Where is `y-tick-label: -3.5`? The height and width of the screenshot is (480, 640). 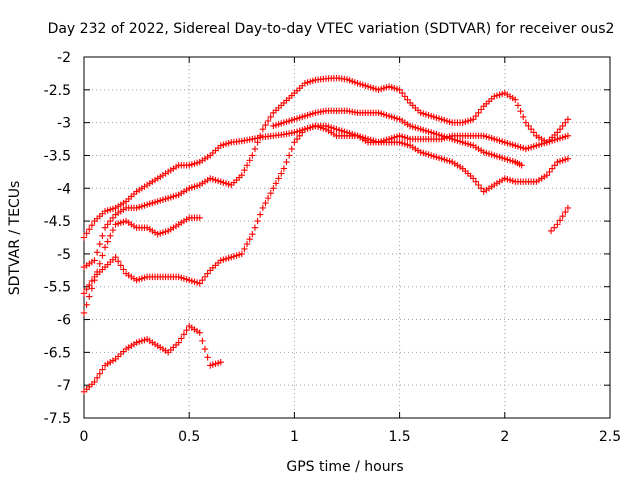
y-tick-label: -3.5 is located at coordinates (57, 156).